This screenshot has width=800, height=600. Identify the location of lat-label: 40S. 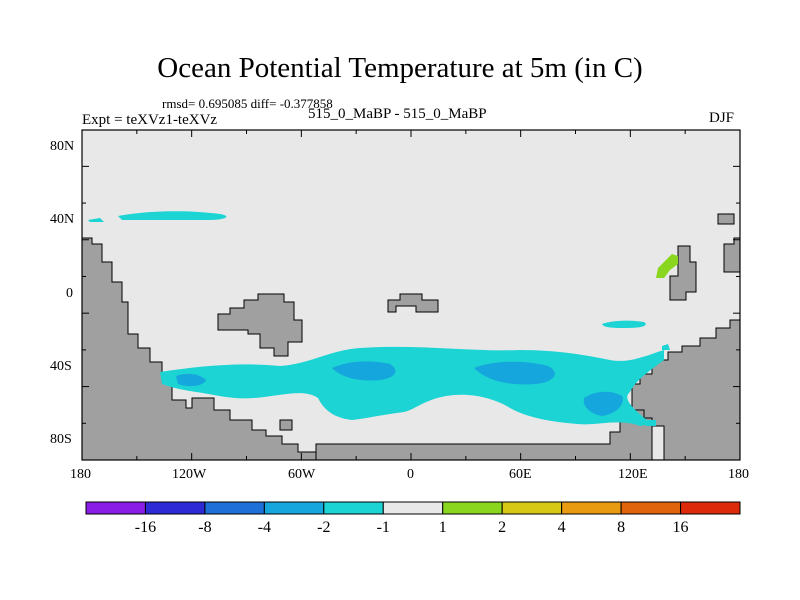
(61, 366).